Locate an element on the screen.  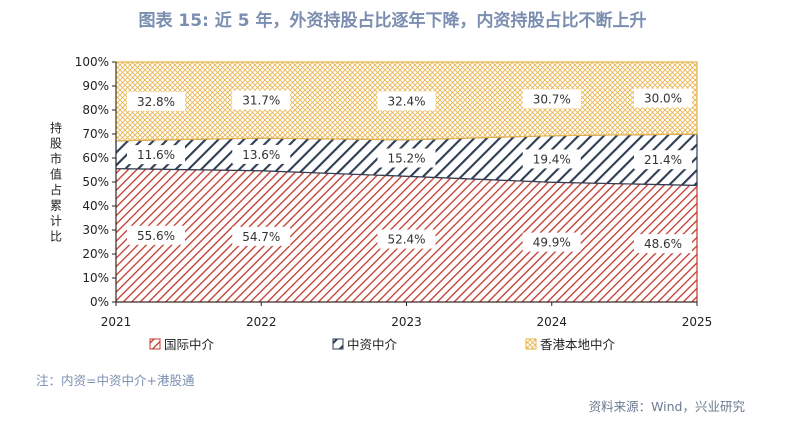
data-label: 19.4% is located at coordinates (551, 159).